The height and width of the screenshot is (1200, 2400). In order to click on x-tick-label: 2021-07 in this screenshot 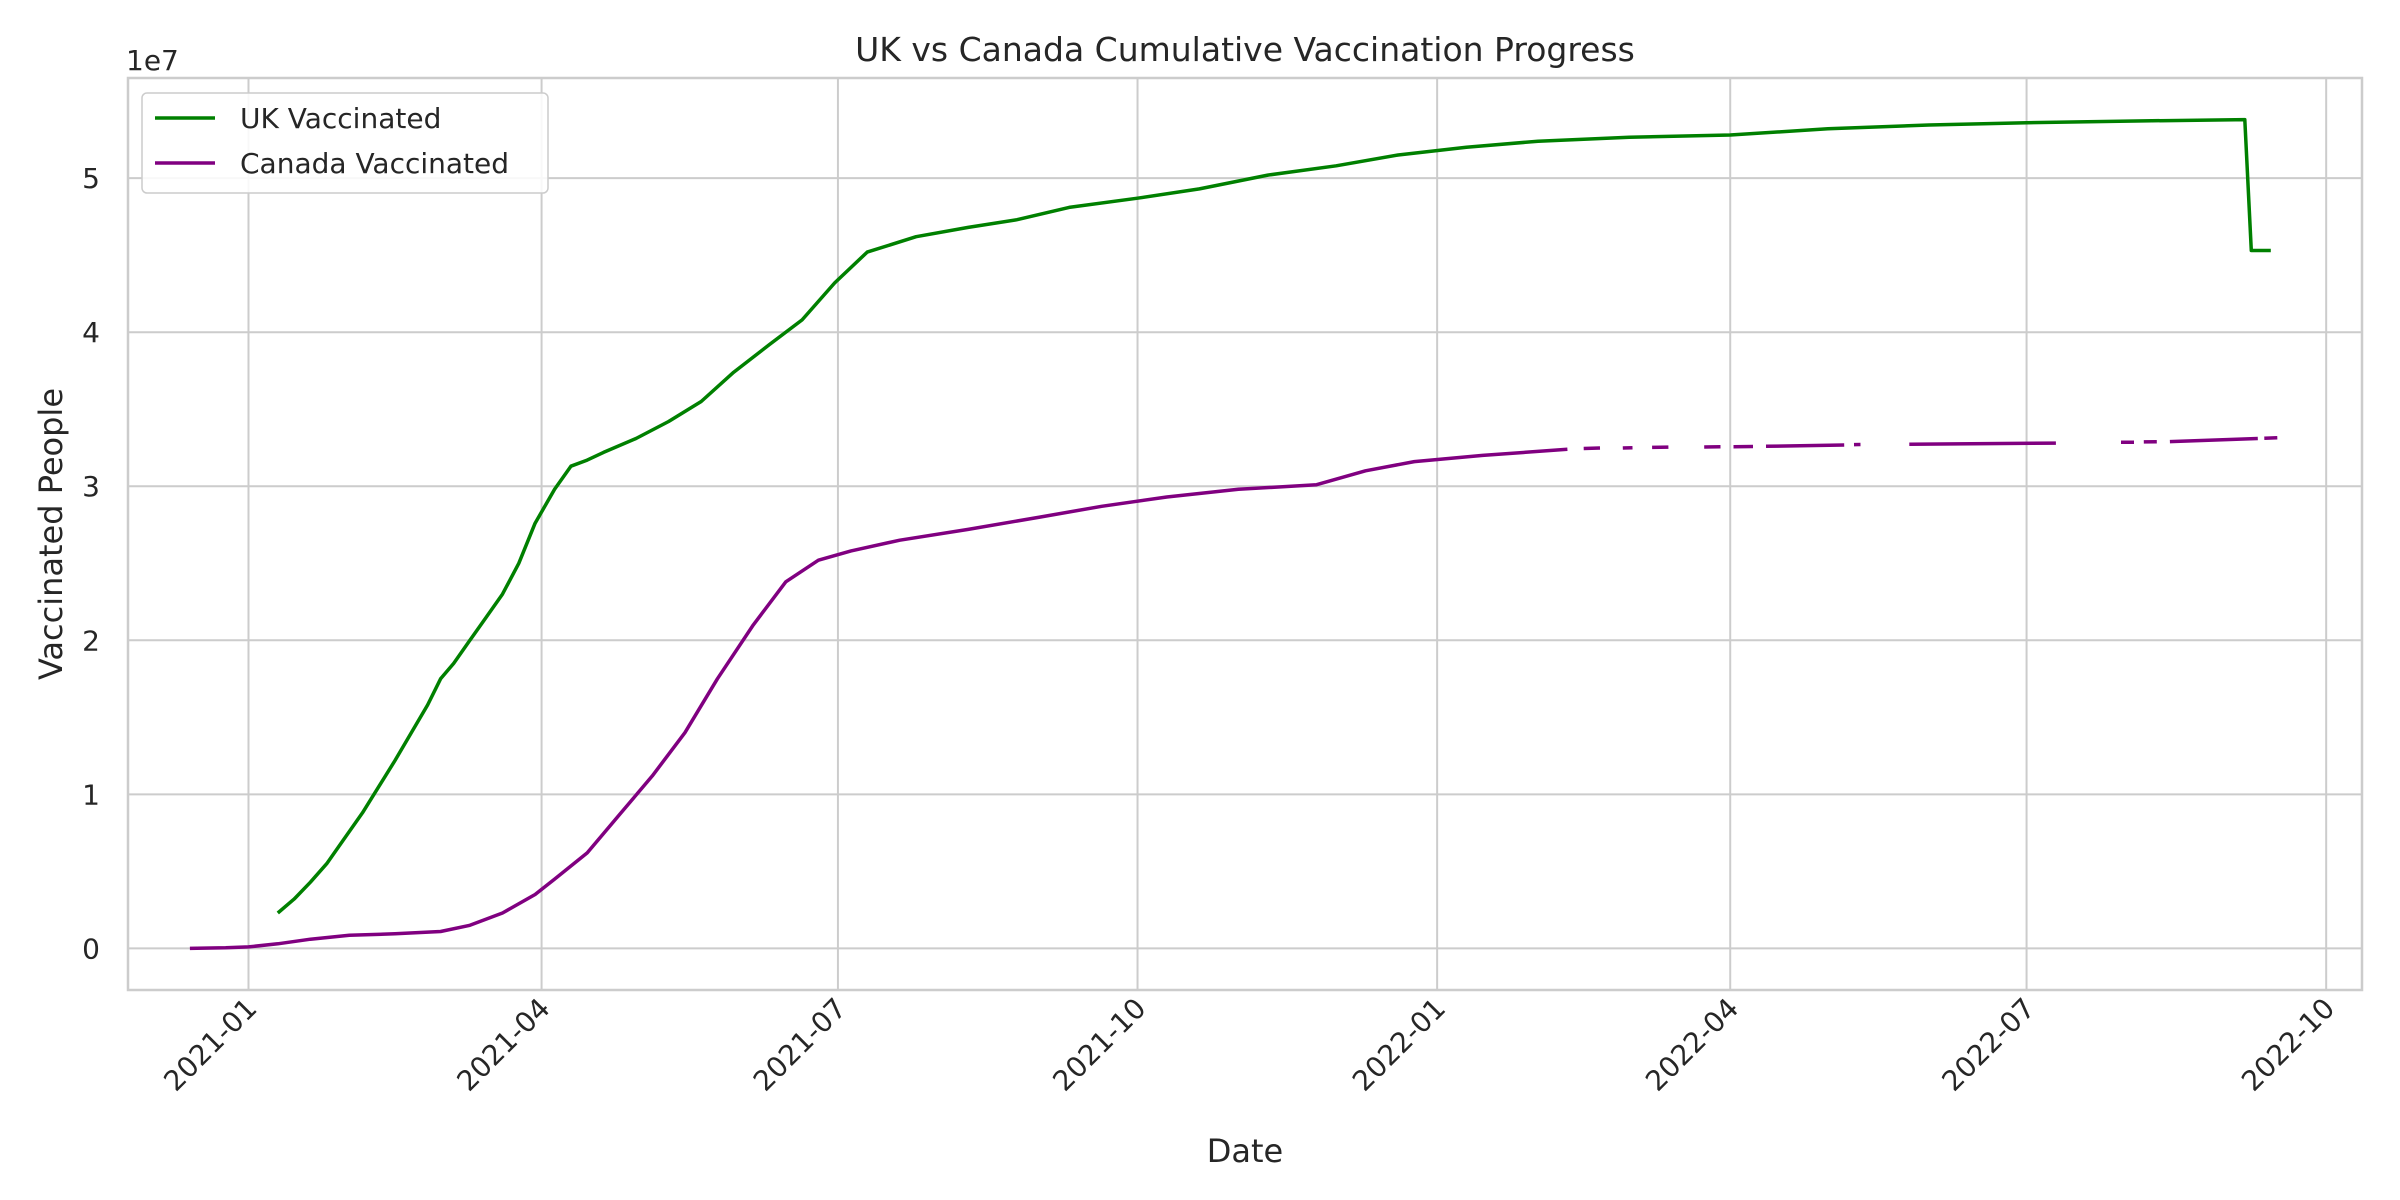, I will do `click(800, 1045)`.